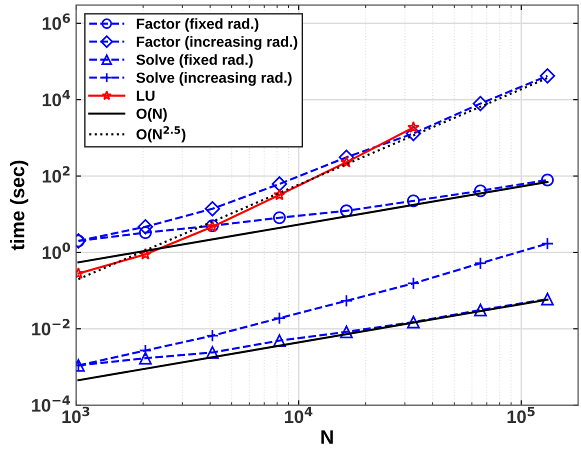 This screenshot has width=581, height=462. I want to click on legend-label: Solve (fixed rad.), so click(194, 61).